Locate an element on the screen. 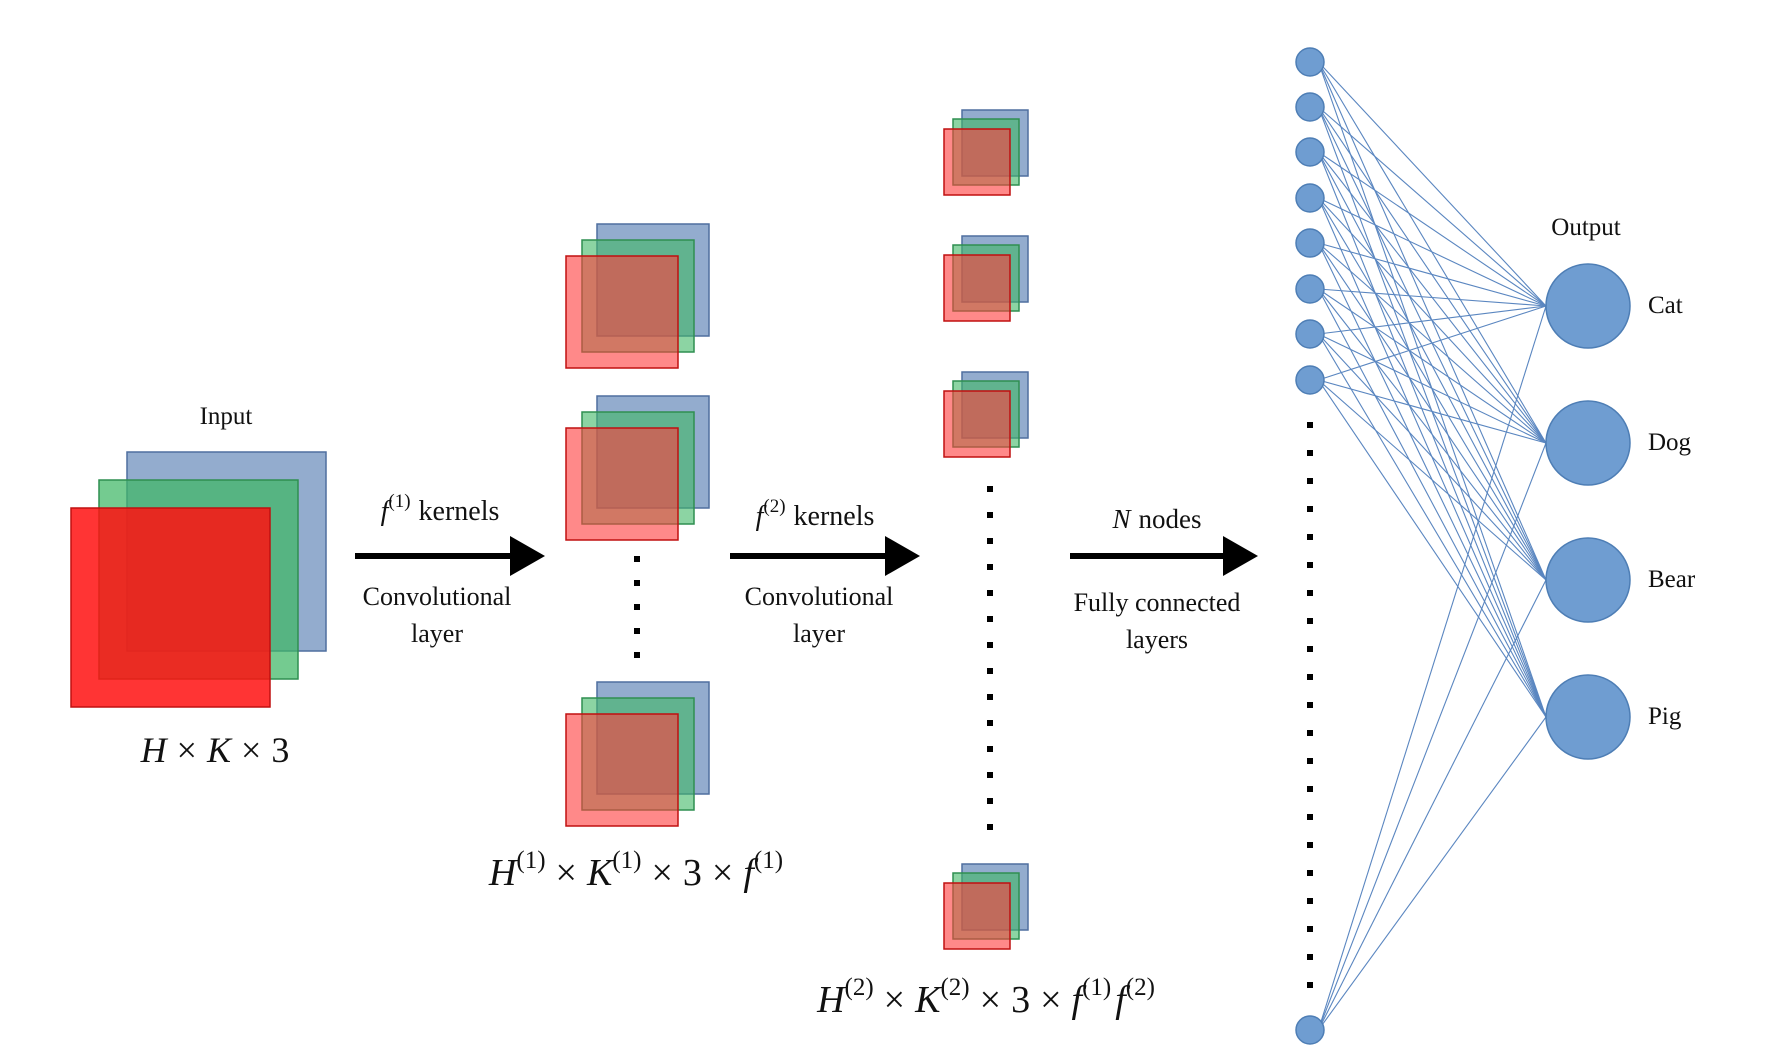  output-nodes is located at coordinates (1588, 511).